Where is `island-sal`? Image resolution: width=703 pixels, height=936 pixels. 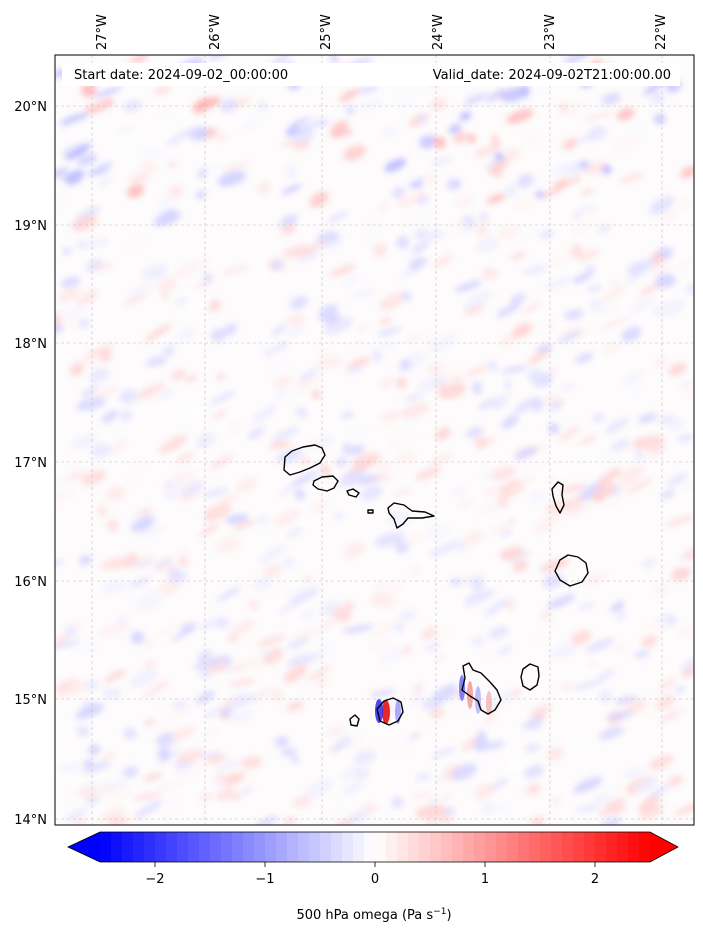 island-sal is located at coordinates (558, 497).